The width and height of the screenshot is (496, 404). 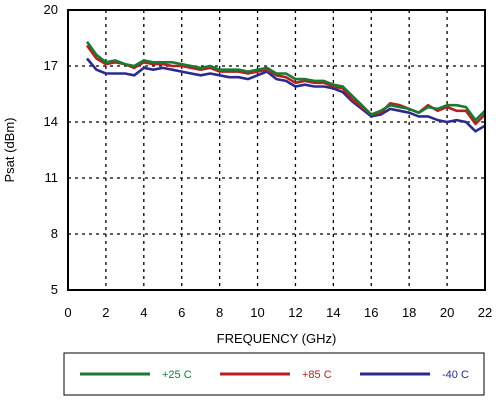 I want to click on y-axis-label: Psat (dBm), so click(x=9, y=149).